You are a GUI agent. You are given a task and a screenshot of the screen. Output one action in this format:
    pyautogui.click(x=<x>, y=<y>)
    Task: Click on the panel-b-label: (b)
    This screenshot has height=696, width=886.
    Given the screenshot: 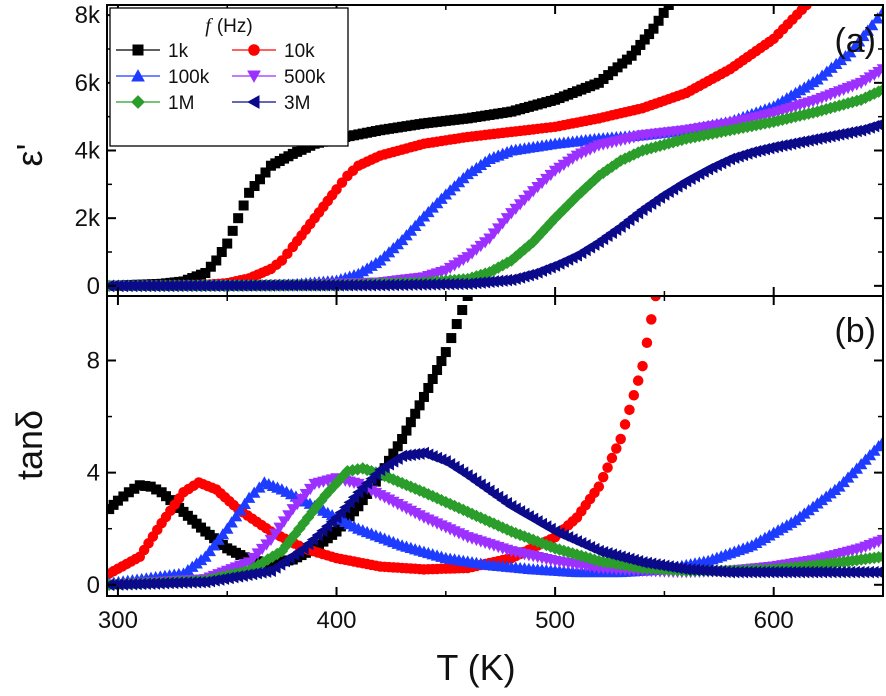 What is the action you would take?
    pyautogui.click(x=855, y=331)
    